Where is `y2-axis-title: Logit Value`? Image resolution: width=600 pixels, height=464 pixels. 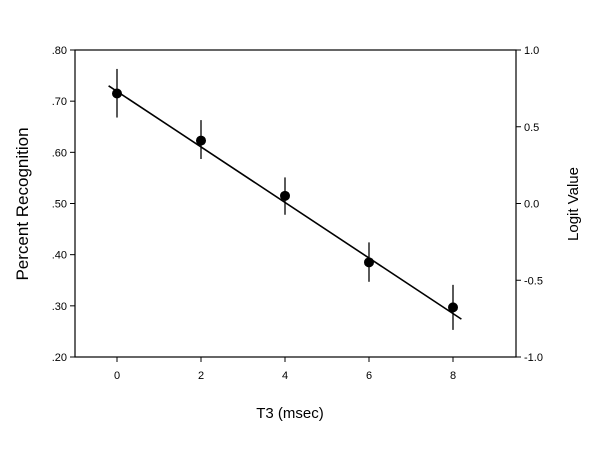 y2-axis-title: Logit Value is located at coordinates (573, 204).